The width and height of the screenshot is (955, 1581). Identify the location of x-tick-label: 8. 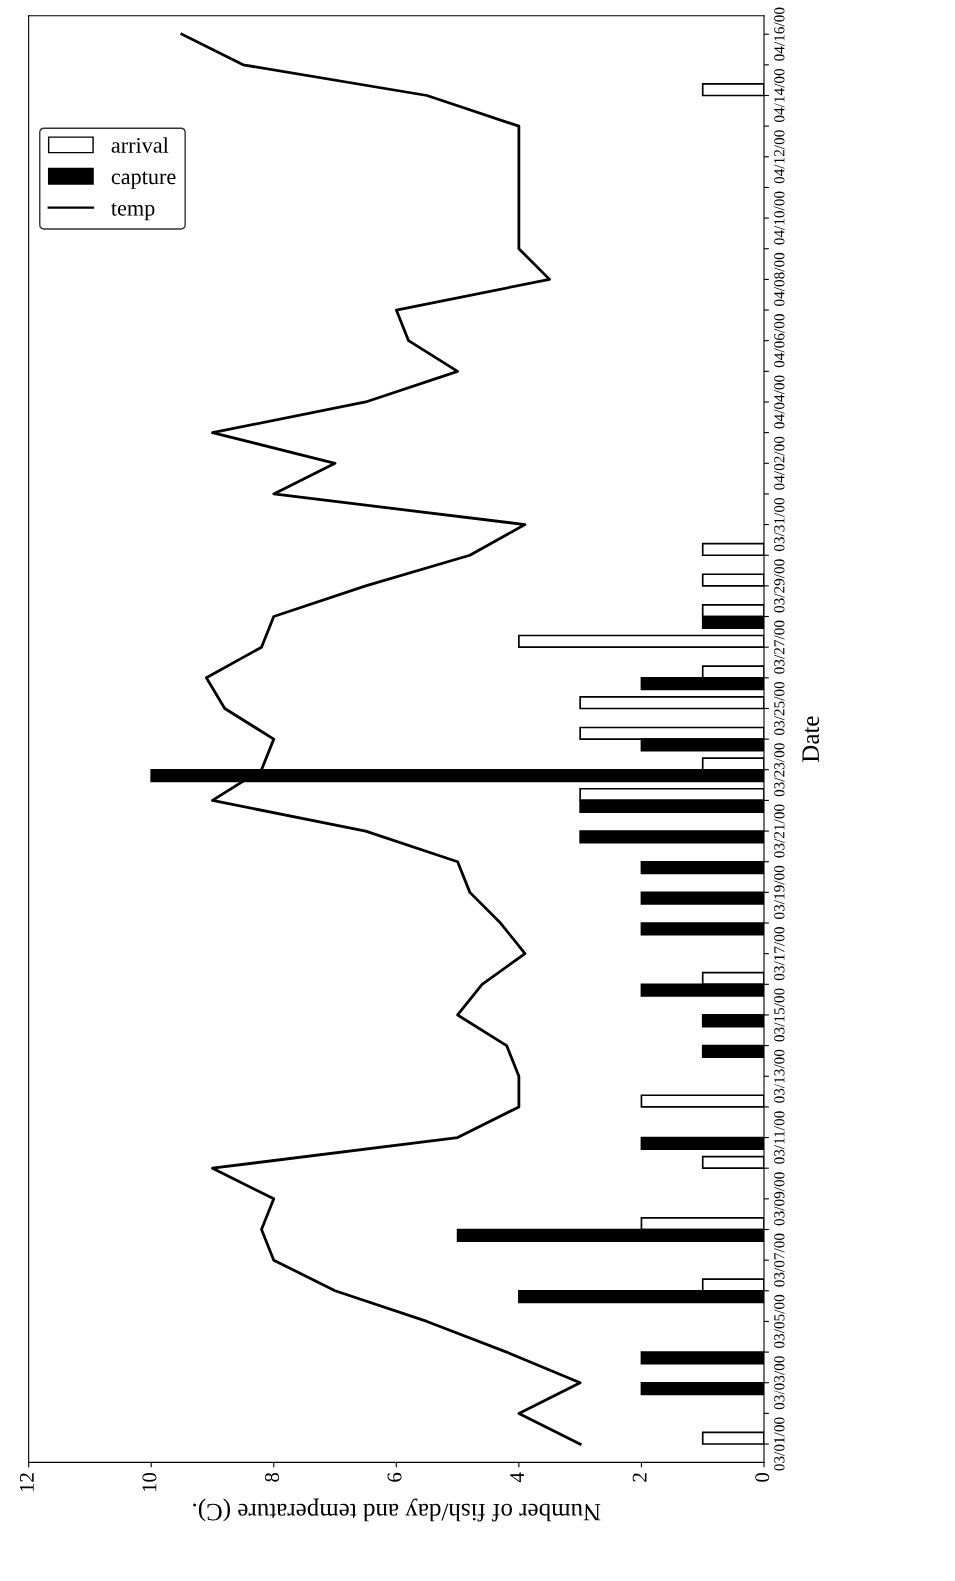
(271, 1477).